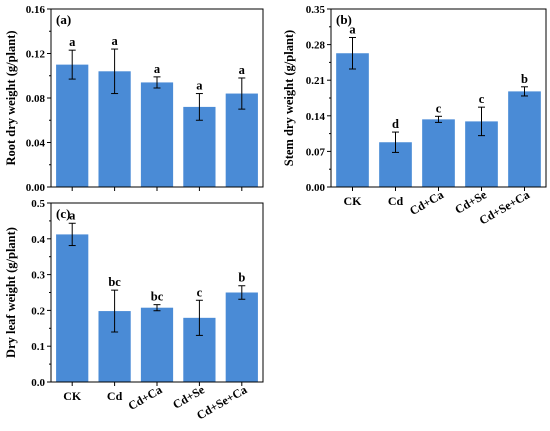 The image size is (550, 431). Describe the element at coordinates (316, 152) in the screenshot. I see `y-tick-label: 0.07` at that location.